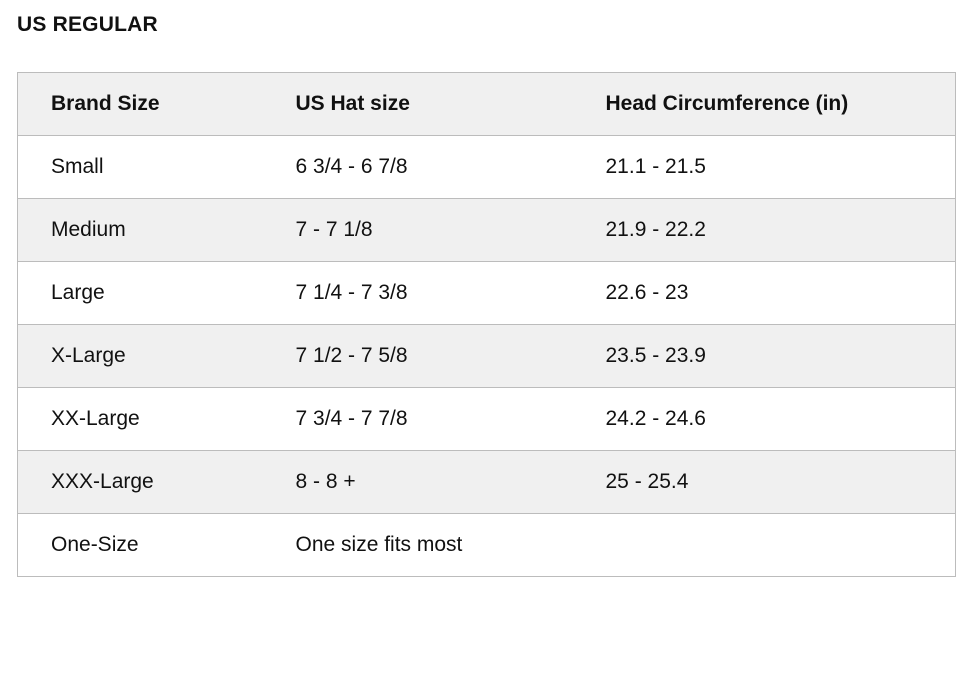  Describe the element at coordinates (764, 482) in the screenshot. I see `cell-head-circumference: 25 - 25.4` at that location.